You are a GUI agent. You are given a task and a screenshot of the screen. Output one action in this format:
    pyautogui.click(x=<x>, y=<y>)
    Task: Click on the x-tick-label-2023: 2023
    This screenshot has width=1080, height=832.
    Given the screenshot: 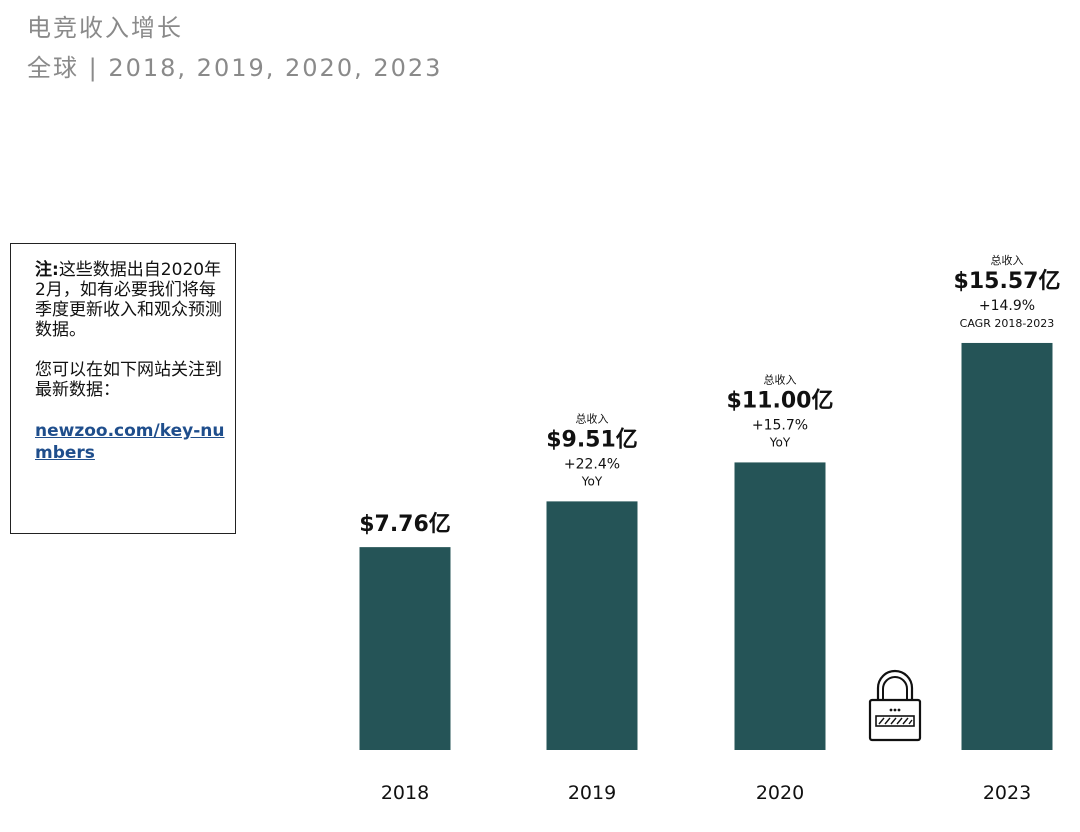 What is the action you would take?
    pyautogui.click(x=1007, y=793)
    